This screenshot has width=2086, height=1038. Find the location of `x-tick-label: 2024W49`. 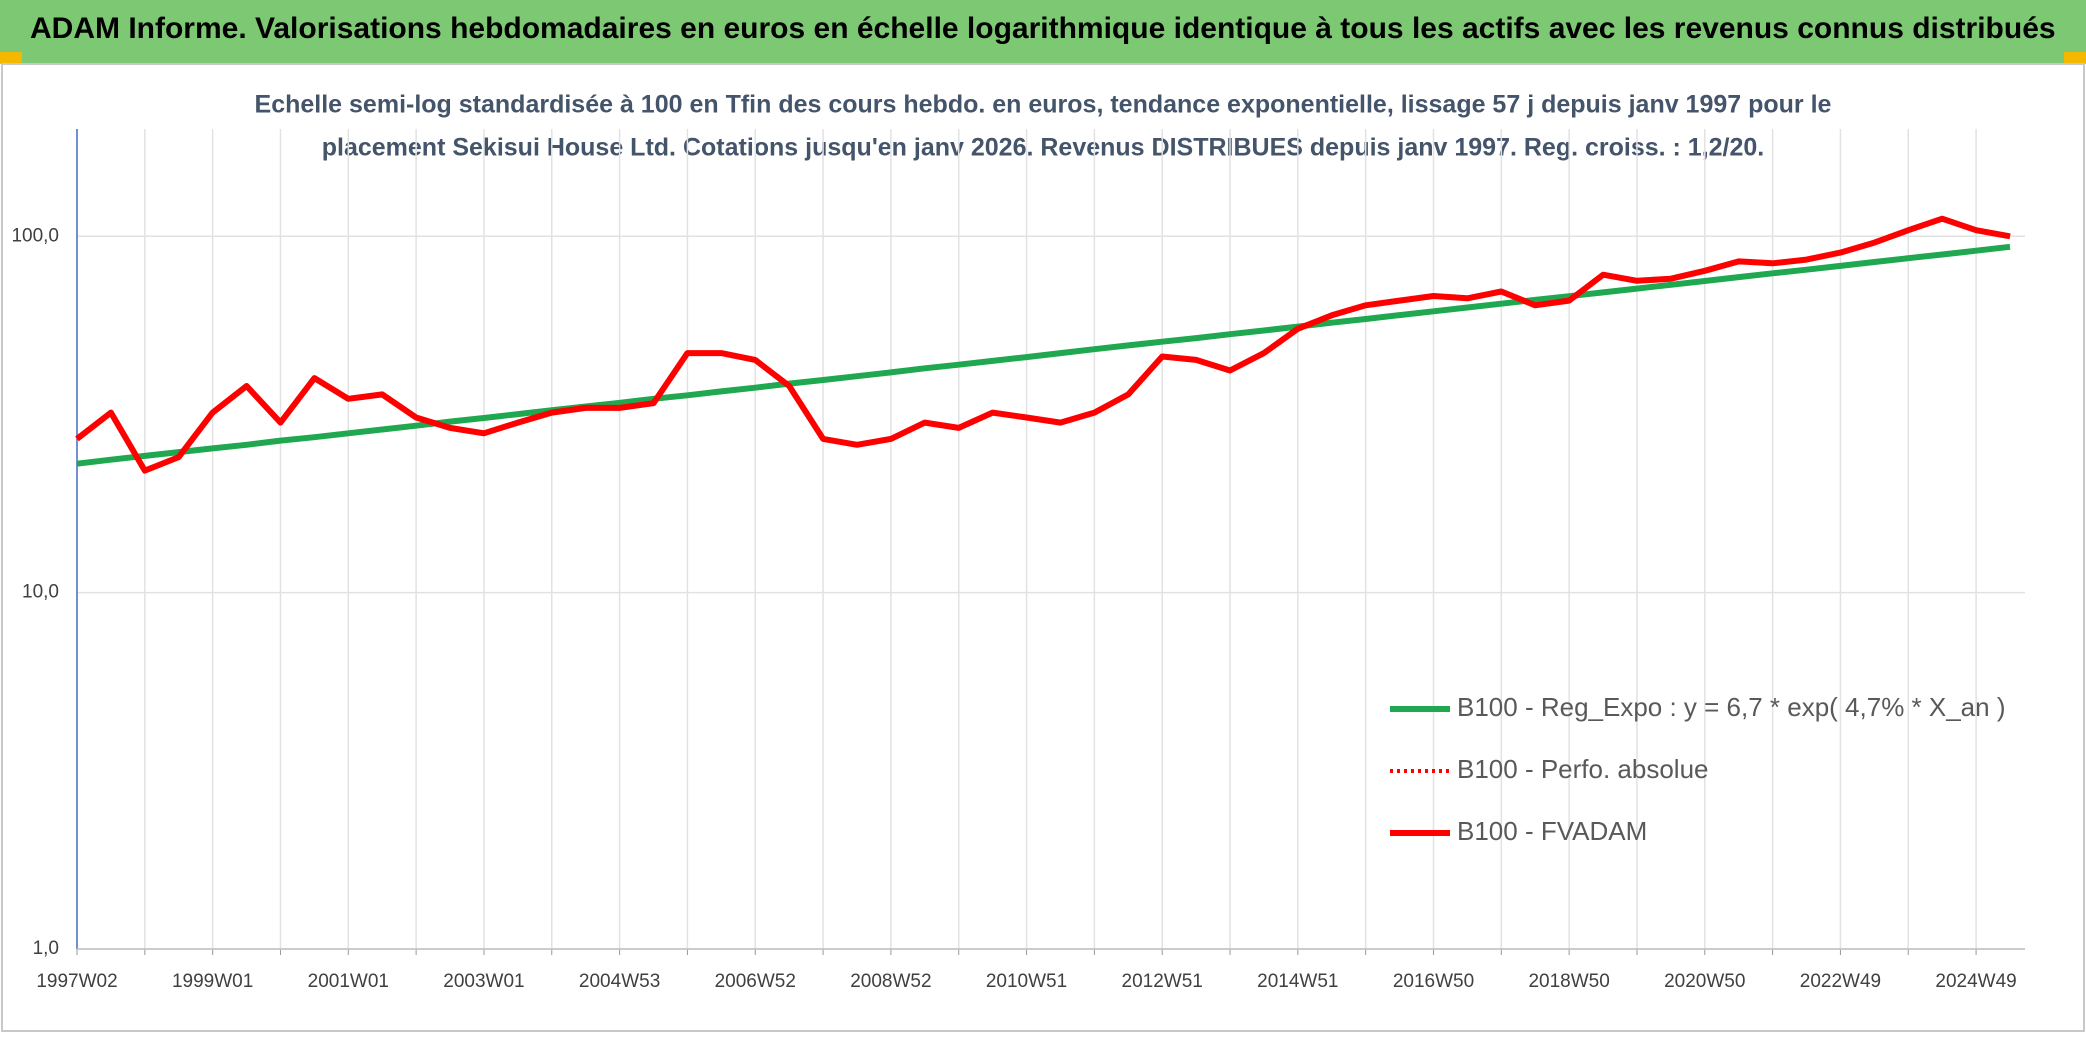

x-tick-label: 2024W49 is located at coordinates (1975, 981).